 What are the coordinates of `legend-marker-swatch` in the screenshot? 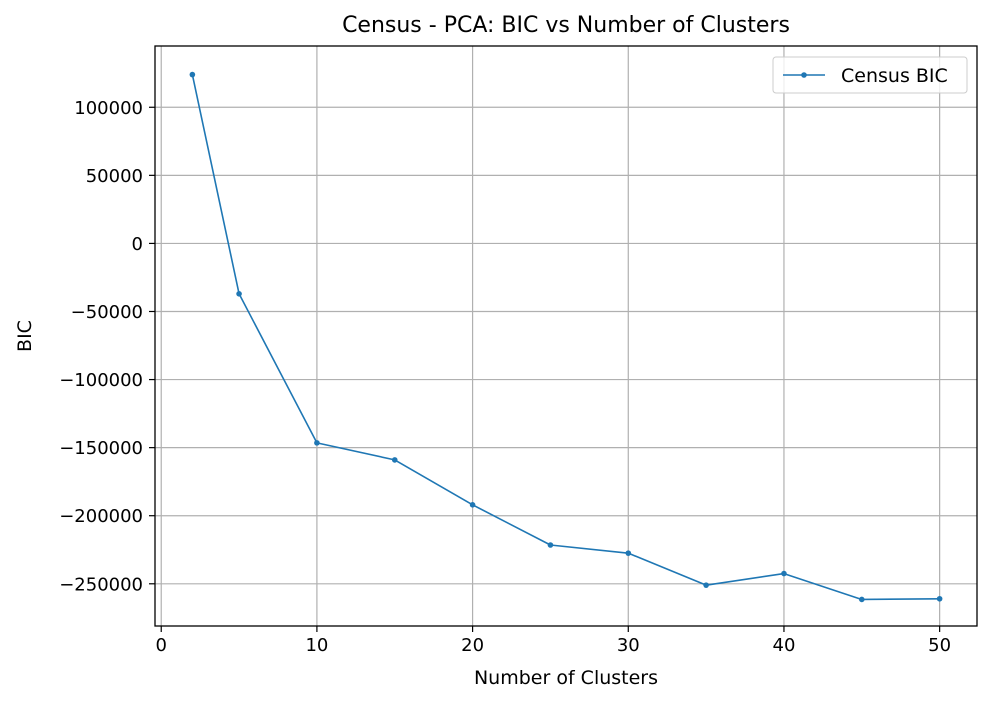 It's located at (804, 75).